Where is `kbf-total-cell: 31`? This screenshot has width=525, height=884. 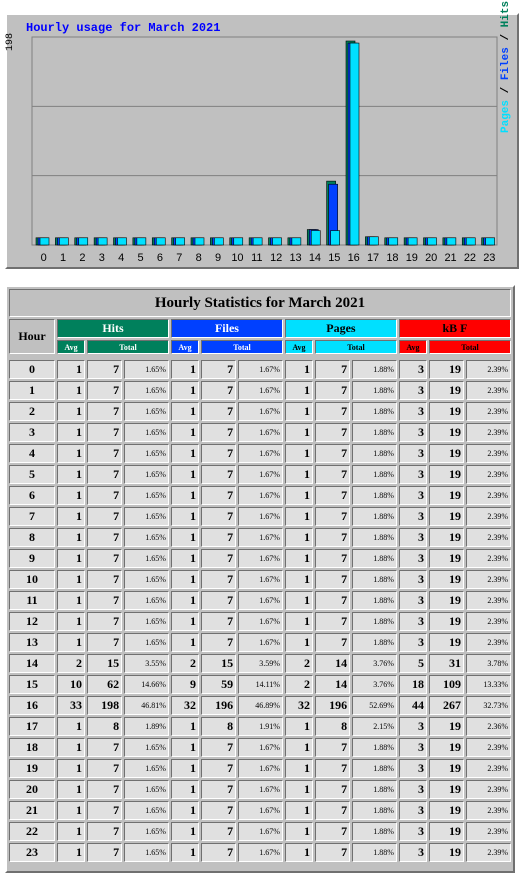 kbf-total-cell: 31 is located at coordinates (446, 663).